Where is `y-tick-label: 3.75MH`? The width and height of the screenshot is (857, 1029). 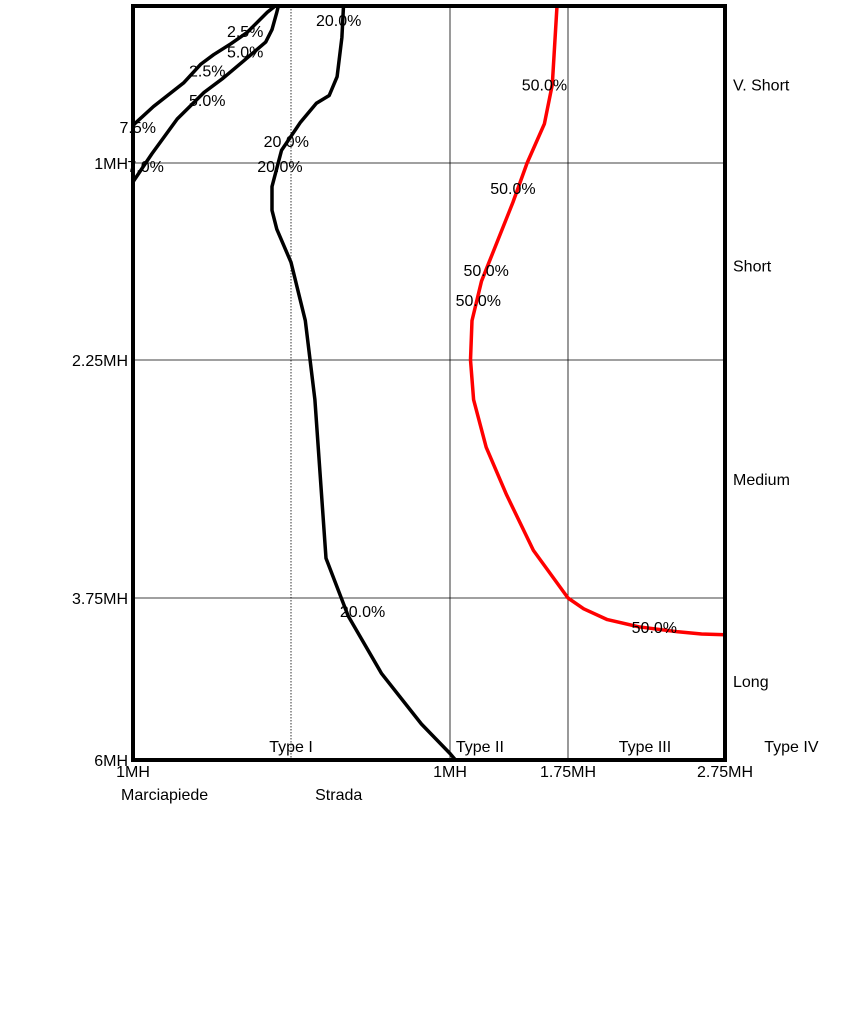 y-tick-label: 3.75MH is located at coordinates (100, 599).